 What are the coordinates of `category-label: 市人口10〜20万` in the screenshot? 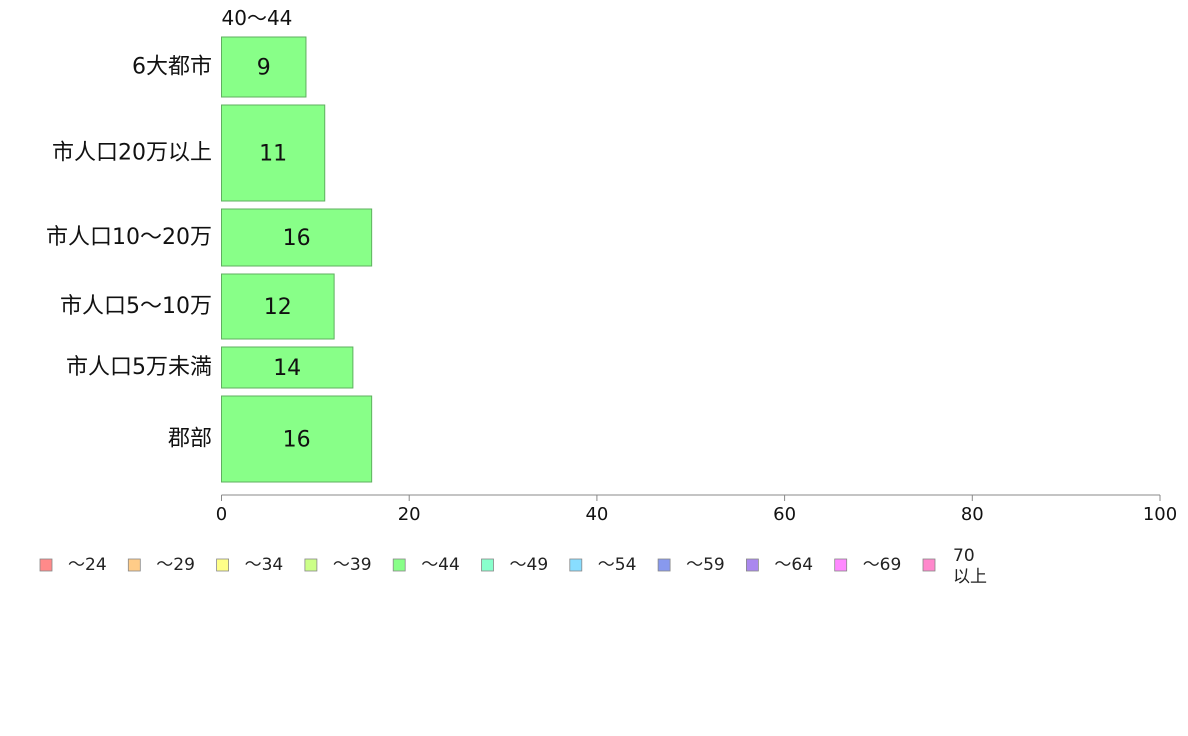 It's located at (129, 237).